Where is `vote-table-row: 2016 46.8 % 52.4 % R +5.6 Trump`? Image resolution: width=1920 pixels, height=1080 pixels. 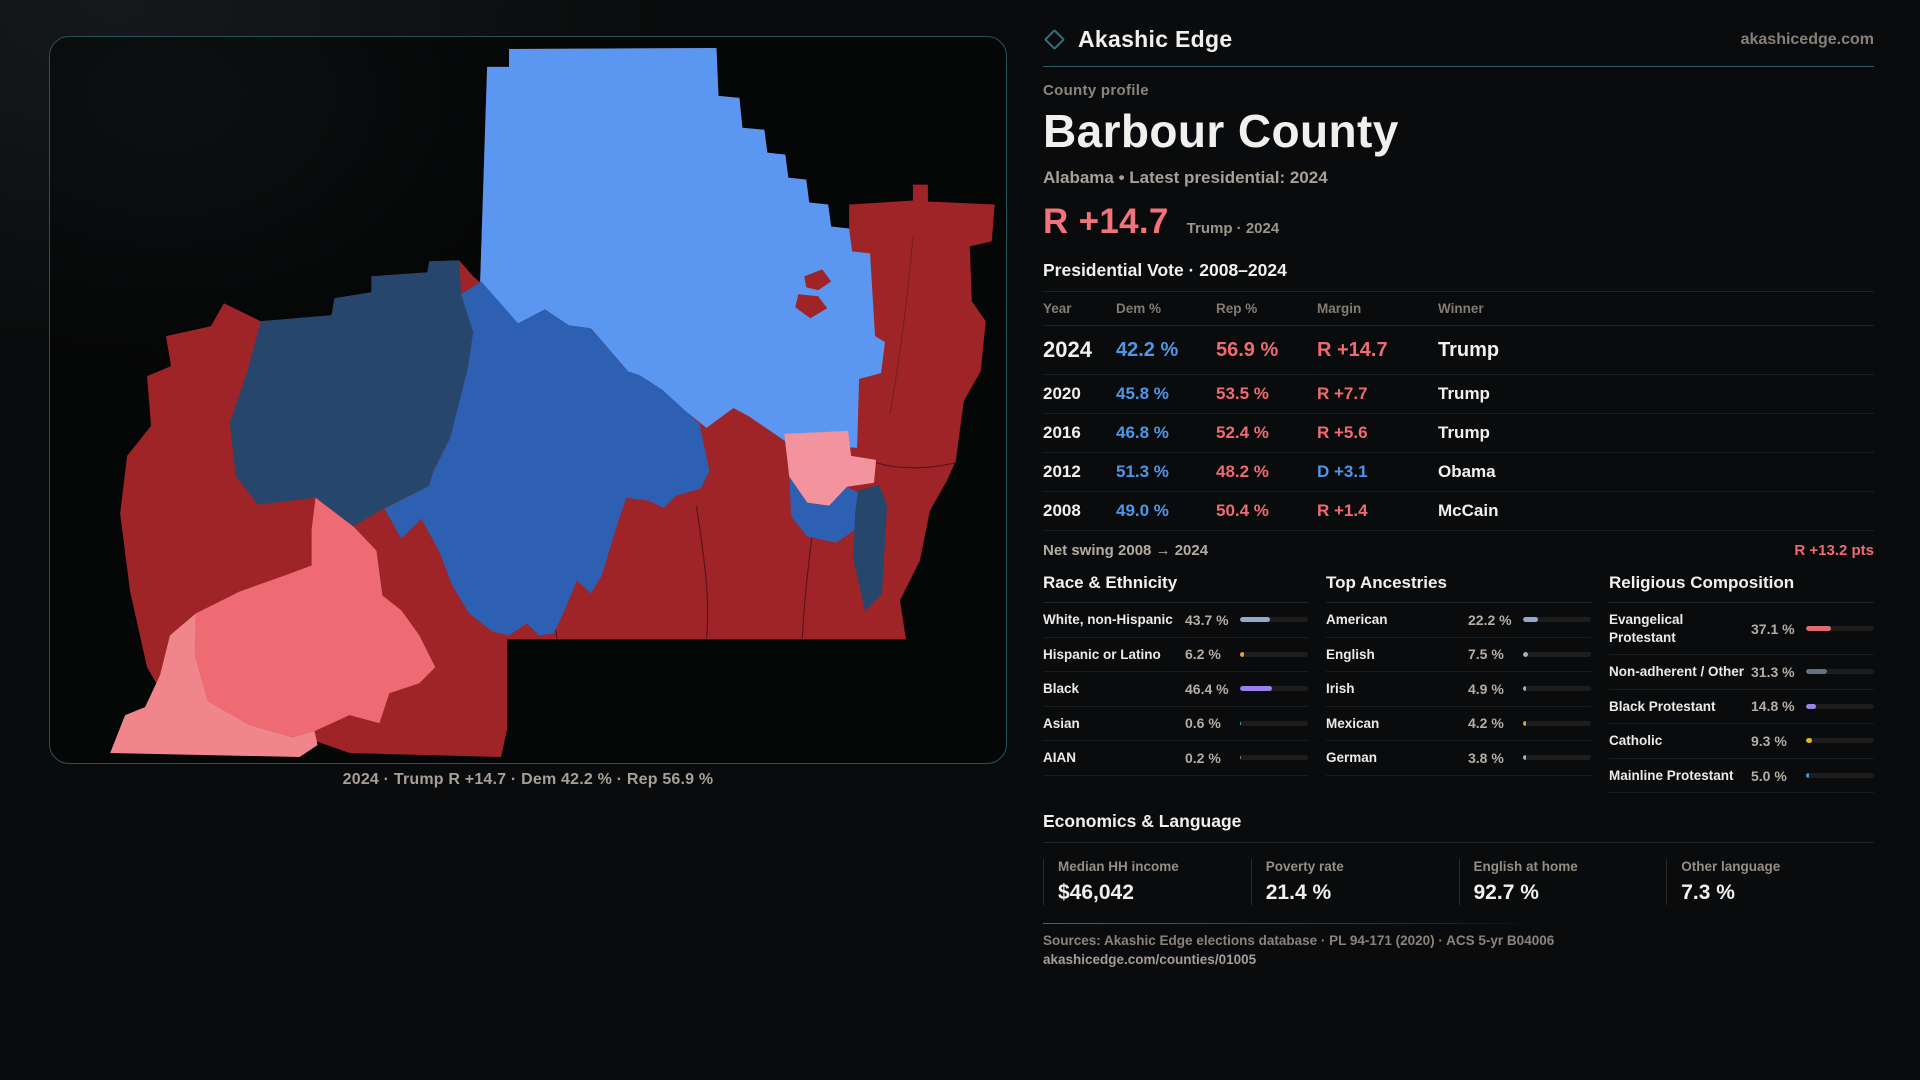
vote-table-row: 2016 46.8 % 52.4 % R +5.6 Trump is located at coordinates (1458, 433).